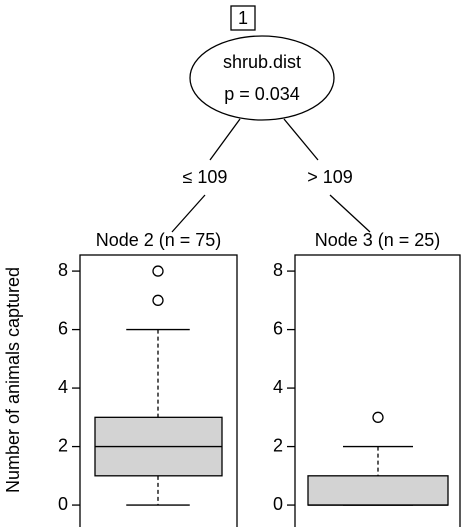  What do you see at coordinates (159, 240) in the screenshot?
I see `panel-title: Node 2 (n = 75)` at bounding box center [159, 240].